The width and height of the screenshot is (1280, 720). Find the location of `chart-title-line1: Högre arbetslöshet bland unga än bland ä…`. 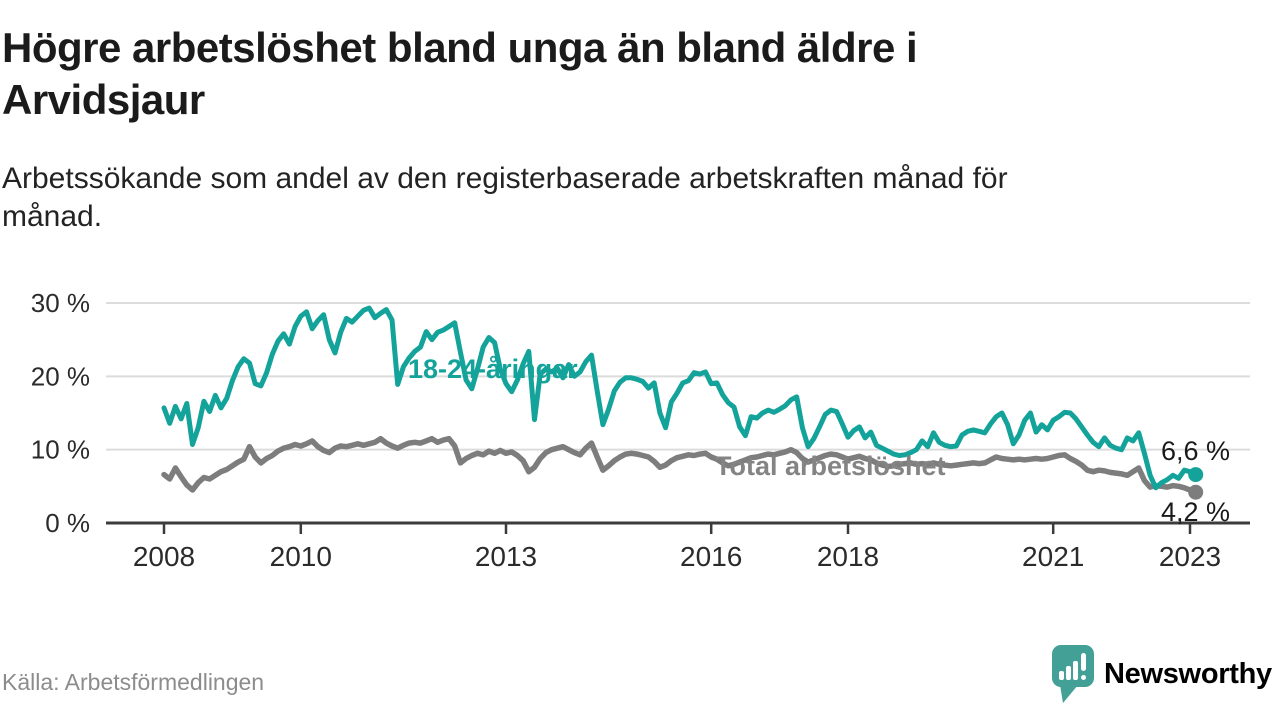

chart-title-line1: Högre arbetslöshet bland unga än bland ä… is located at coordinates (460, 47).